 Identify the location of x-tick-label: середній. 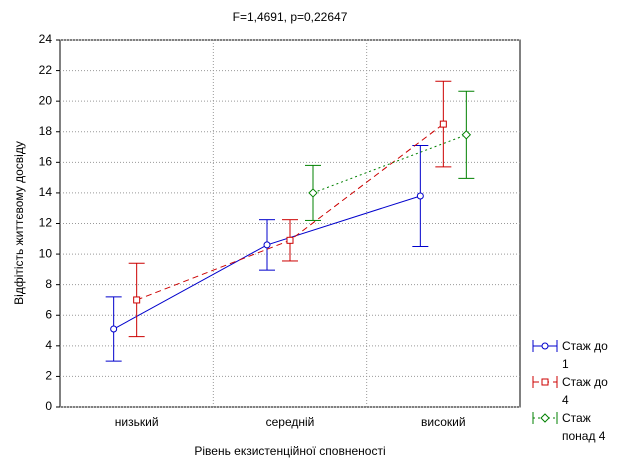
(290, 422).